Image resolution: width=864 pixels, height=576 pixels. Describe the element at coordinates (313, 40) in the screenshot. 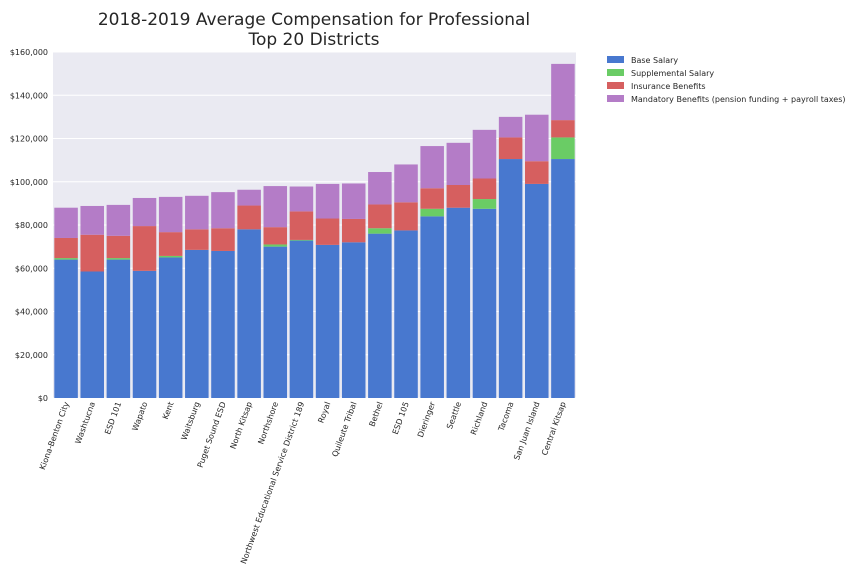

I see `chart-title-line-2: Top 20 Districts` at that location.